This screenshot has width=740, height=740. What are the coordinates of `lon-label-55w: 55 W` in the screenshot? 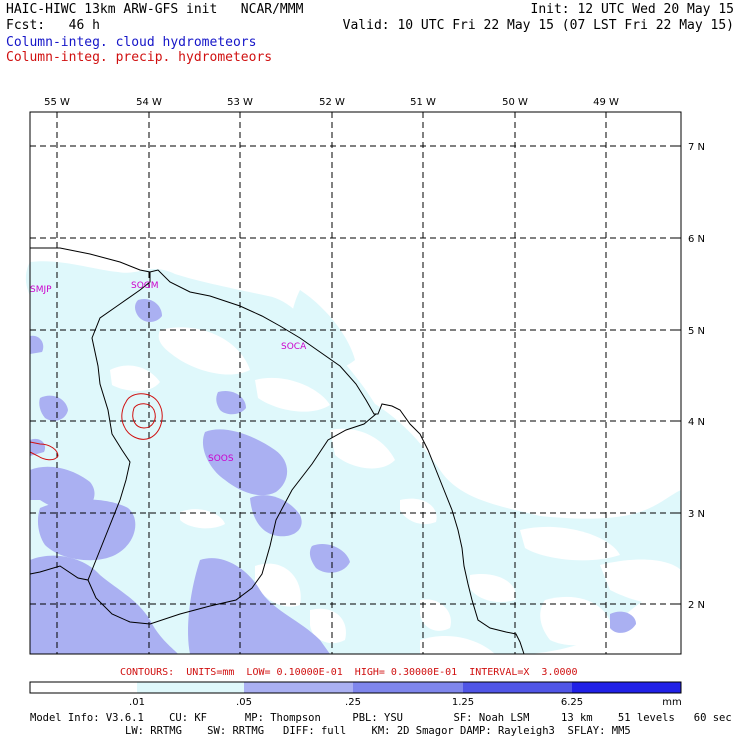 It's located at (57, 102).